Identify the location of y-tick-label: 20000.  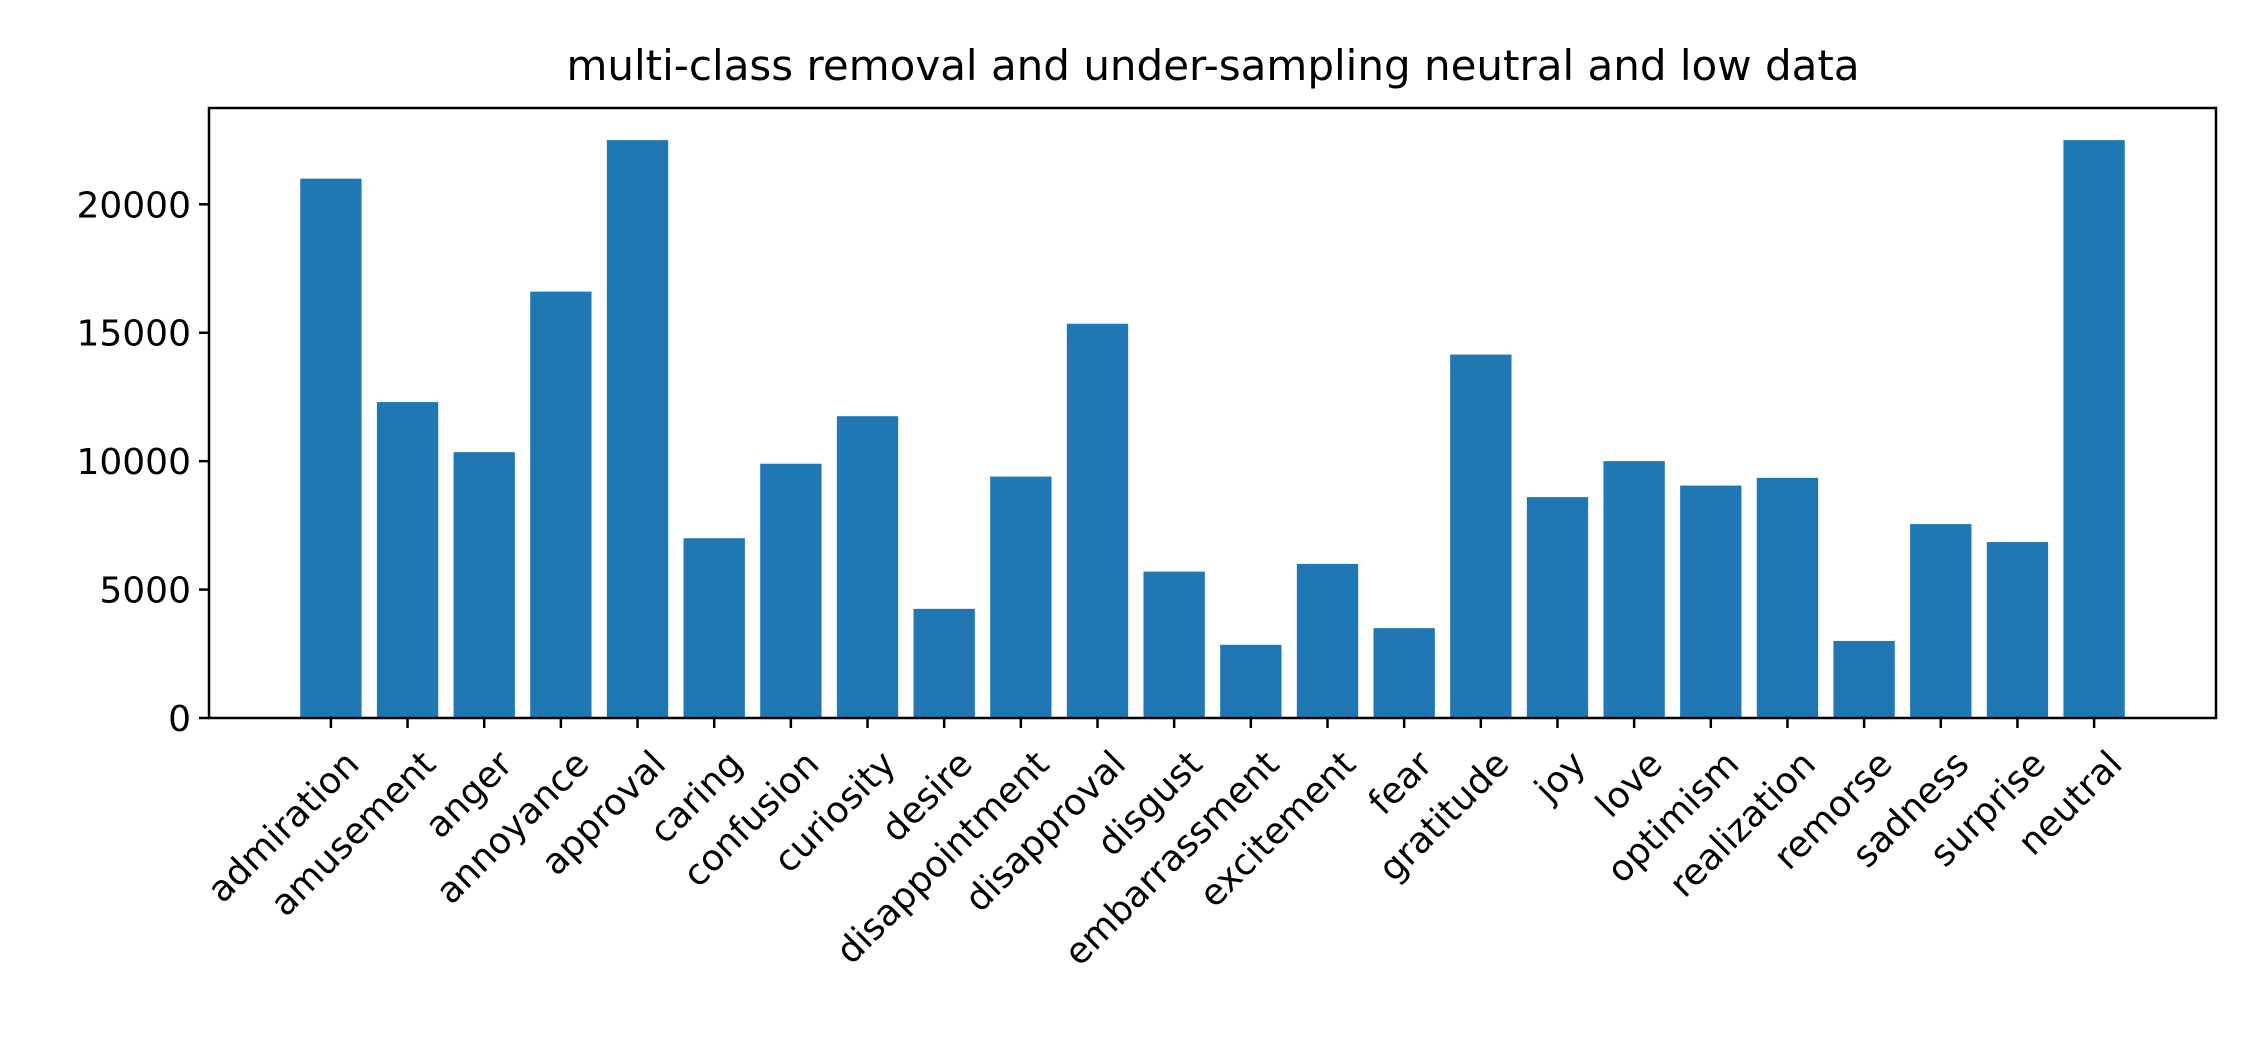
(133, 205).